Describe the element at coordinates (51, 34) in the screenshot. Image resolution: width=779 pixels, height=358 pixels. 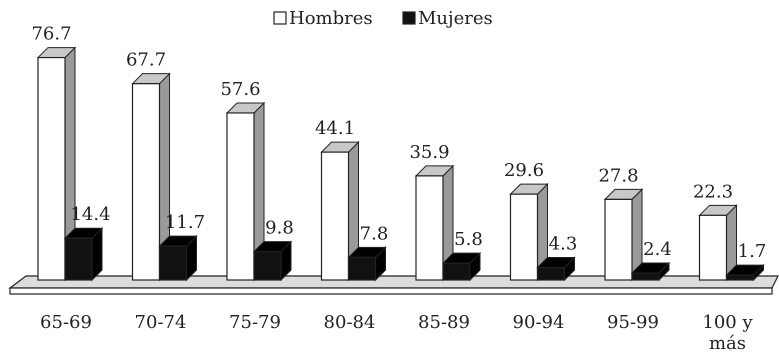
I see `value-label-hombres-65-69: 76.7` at that location.